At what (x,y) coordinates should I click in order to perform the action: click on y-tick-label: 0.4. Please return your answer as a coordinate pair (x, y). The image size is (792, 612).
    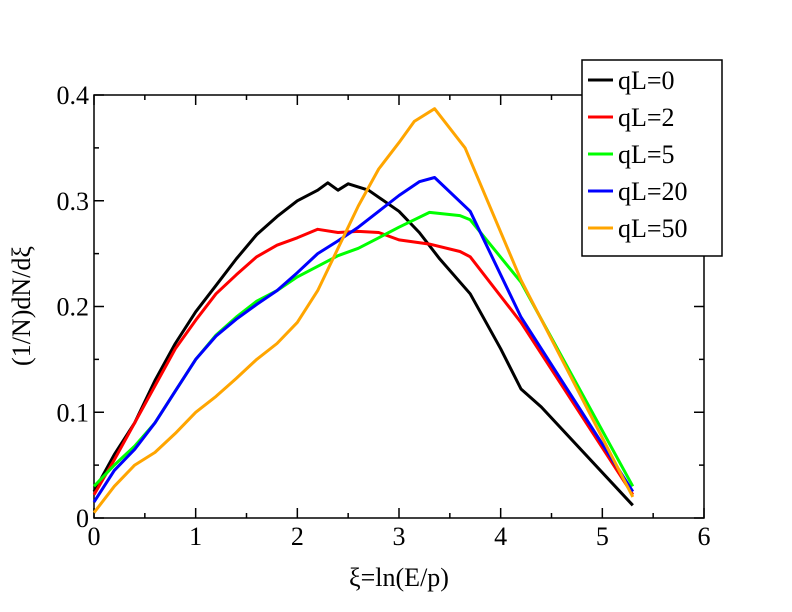
    Looking at the image, I should click on (73, 95).